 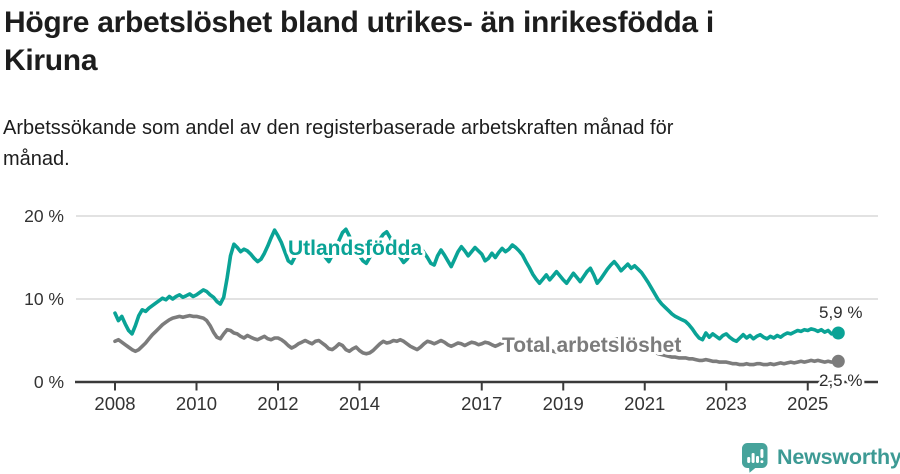 What do you see at coordinates (51, 60) in the screenshot?
I see `title-line-2: Kiruna` at bounding box center [51, 60].